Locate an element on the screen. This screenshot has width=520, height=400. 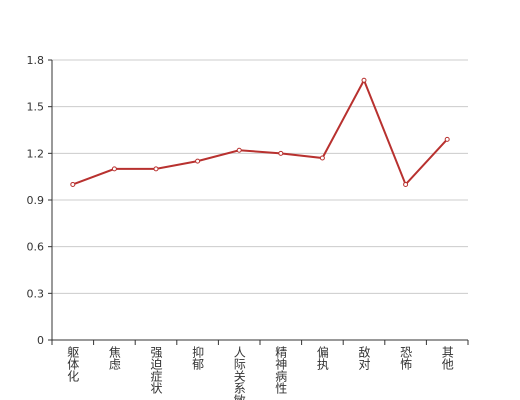
x-tick-label: 偏执 is located at coordinates (322, 358).